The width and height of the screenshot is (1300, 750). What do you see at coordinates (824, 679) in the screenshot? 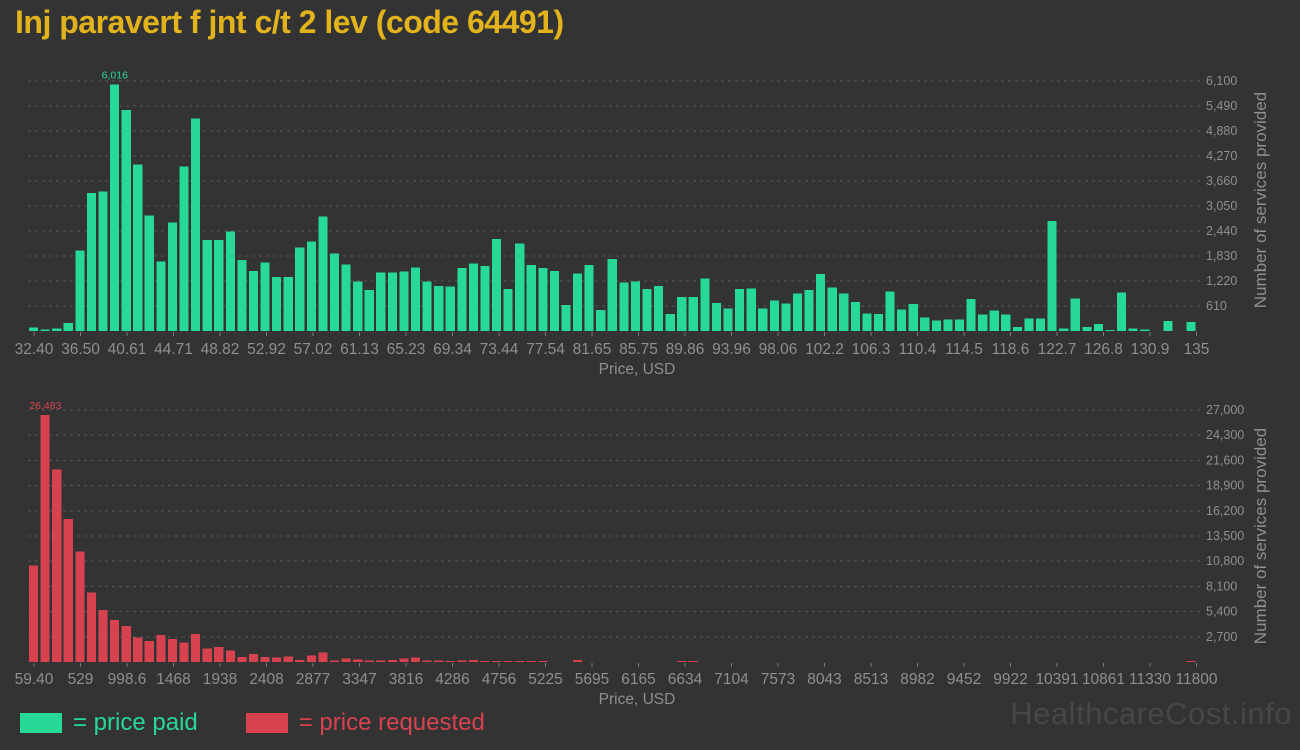
I see `x-tick-label: 8043` at bounding box center [824, 679].